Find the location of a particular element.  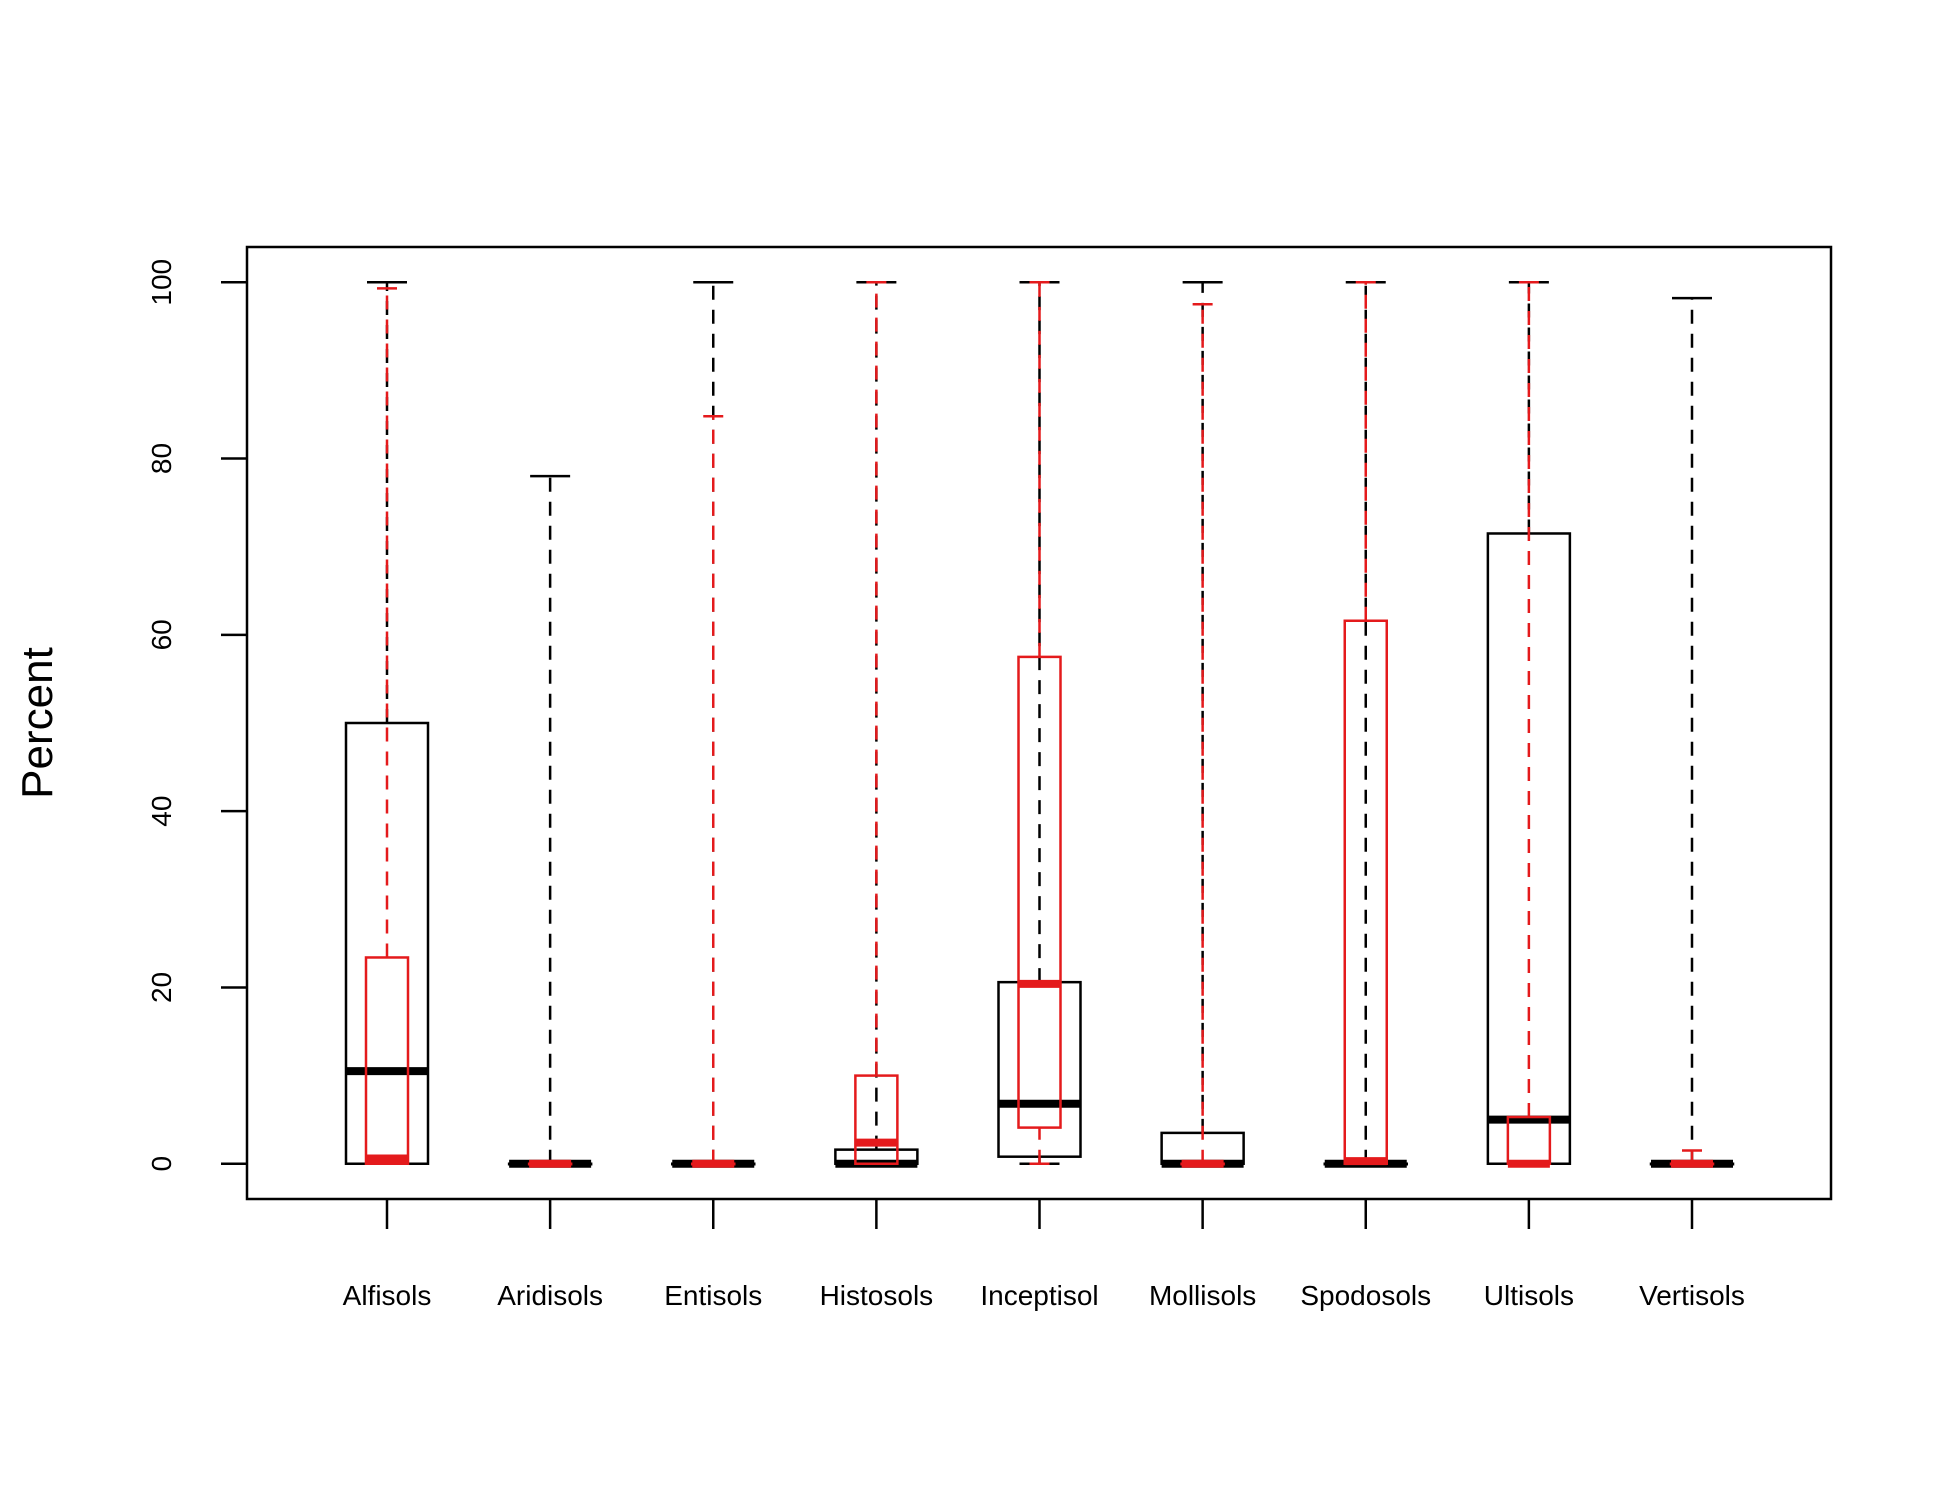

x-tick-label: Entisols is located at coordinates (713, 1295).